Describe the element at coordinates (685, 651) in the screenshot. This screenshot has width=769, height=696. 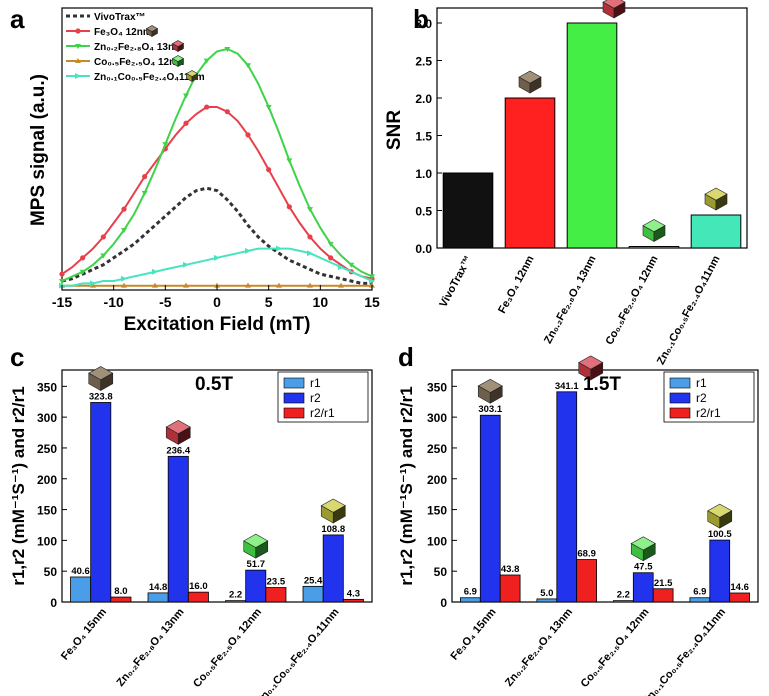
I see `panelD-x-label-3: Zn₀.₁Co₀.₅Fe₂.₄O₄11nm` at that location.